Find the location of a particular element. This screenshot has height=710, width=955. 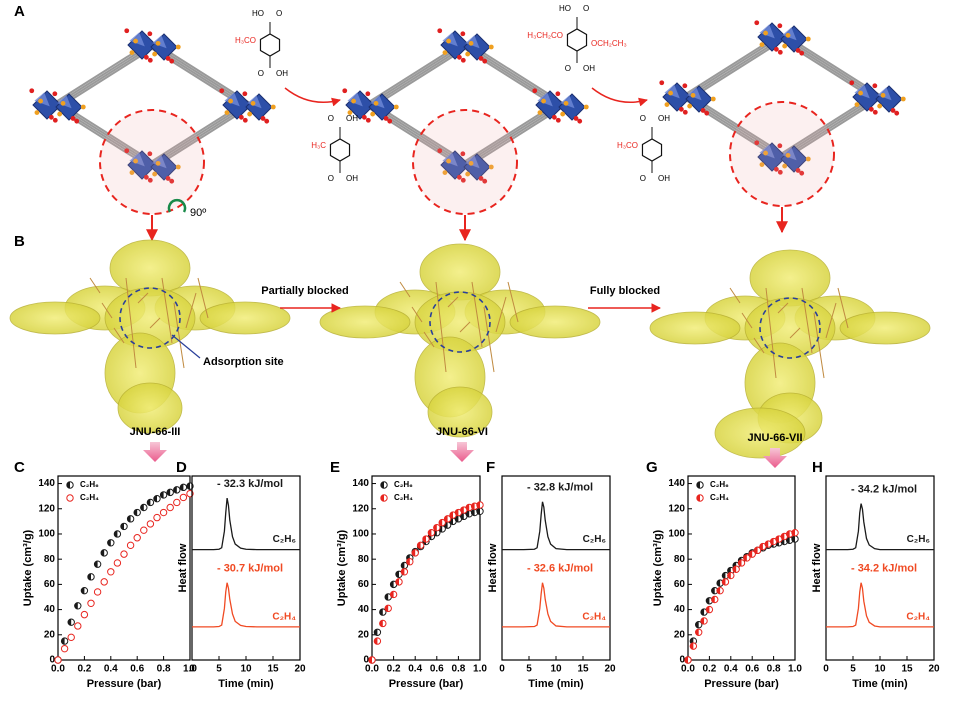

x-tick-label: 0.6 is located at coordinates (137, 669).